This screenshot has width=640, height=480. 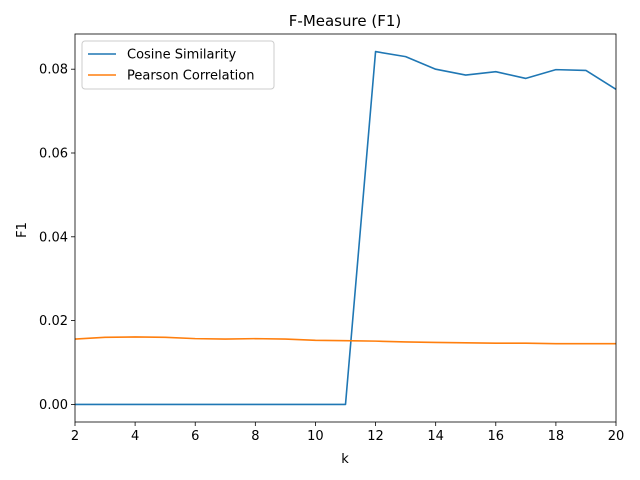 What do you see at coordinates (616, 436) in the screenshot?
I see `x-tick-label: 20` at bounding box center [616, 436].